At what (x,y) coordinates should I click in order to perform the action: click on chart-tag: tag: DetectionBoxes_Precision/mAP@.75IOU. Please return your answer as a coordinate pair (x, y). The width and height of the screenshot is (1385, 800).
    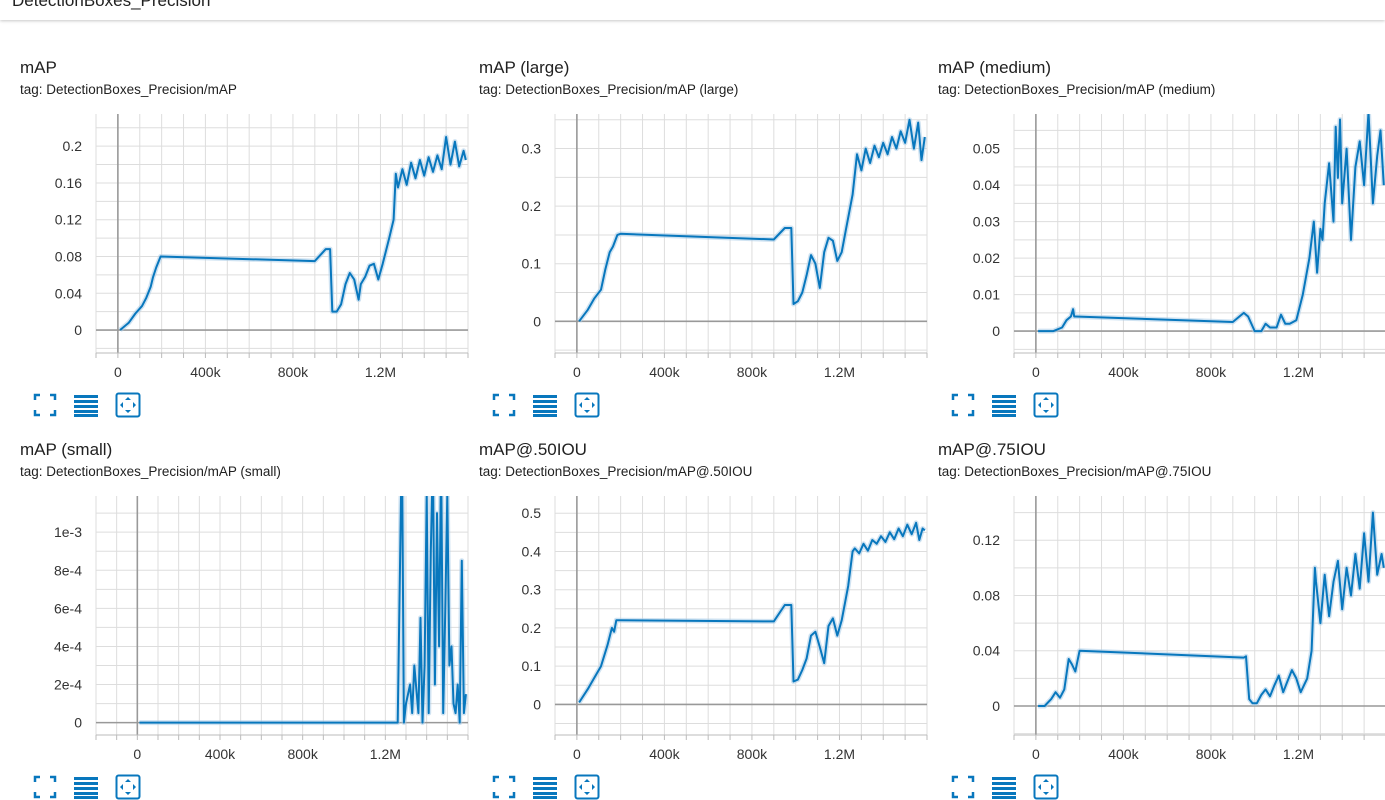
    Looking at the image, I should click on (1075, 471).